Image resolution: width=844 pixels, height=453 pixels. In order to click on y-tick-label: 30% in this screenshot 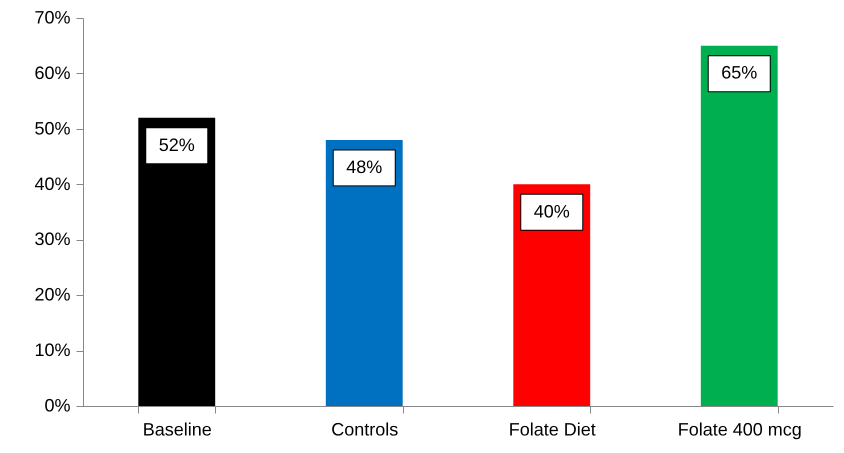, I will do `click(52, 239)`.